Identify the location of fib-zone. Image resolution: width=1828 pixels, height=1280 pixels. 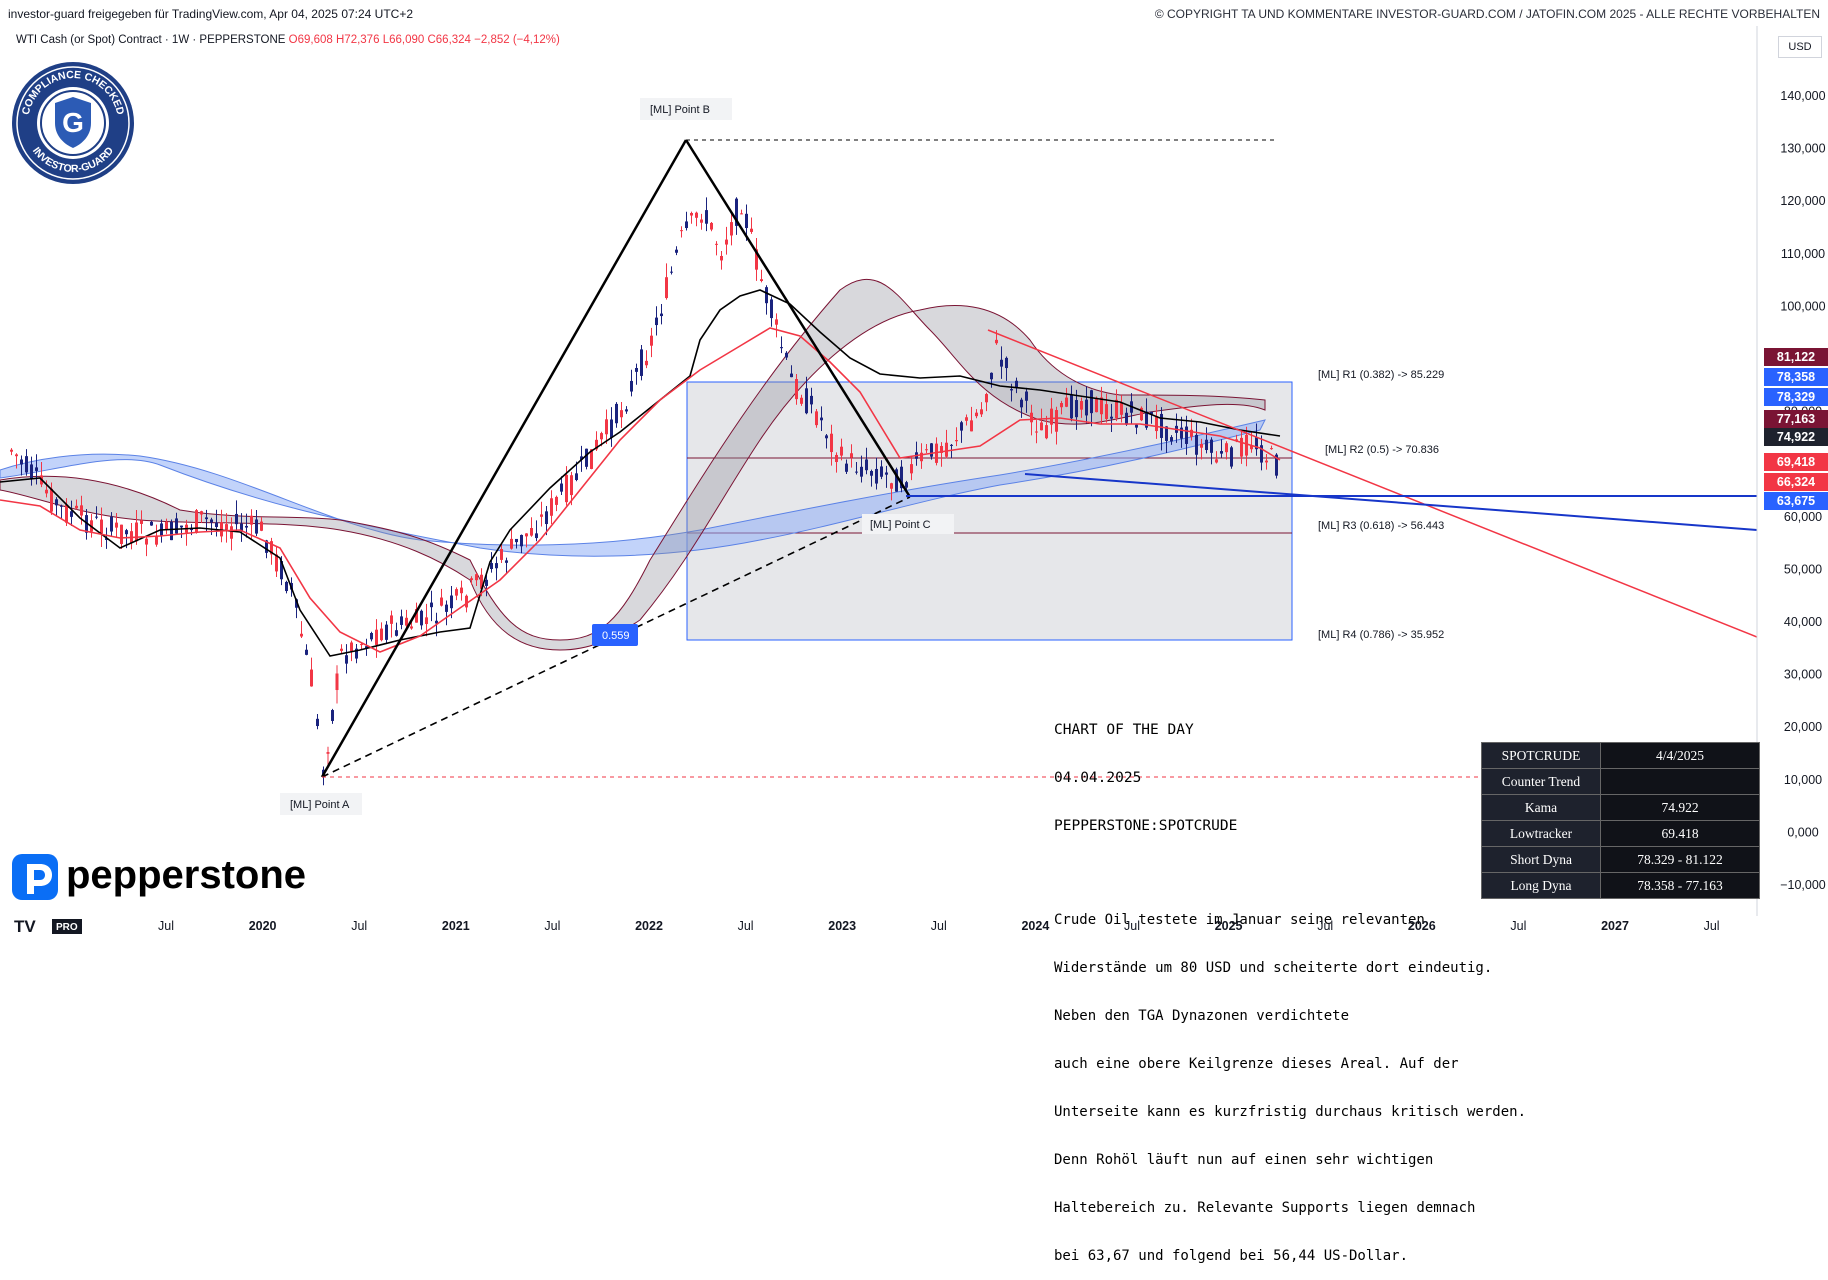
(989, 511).